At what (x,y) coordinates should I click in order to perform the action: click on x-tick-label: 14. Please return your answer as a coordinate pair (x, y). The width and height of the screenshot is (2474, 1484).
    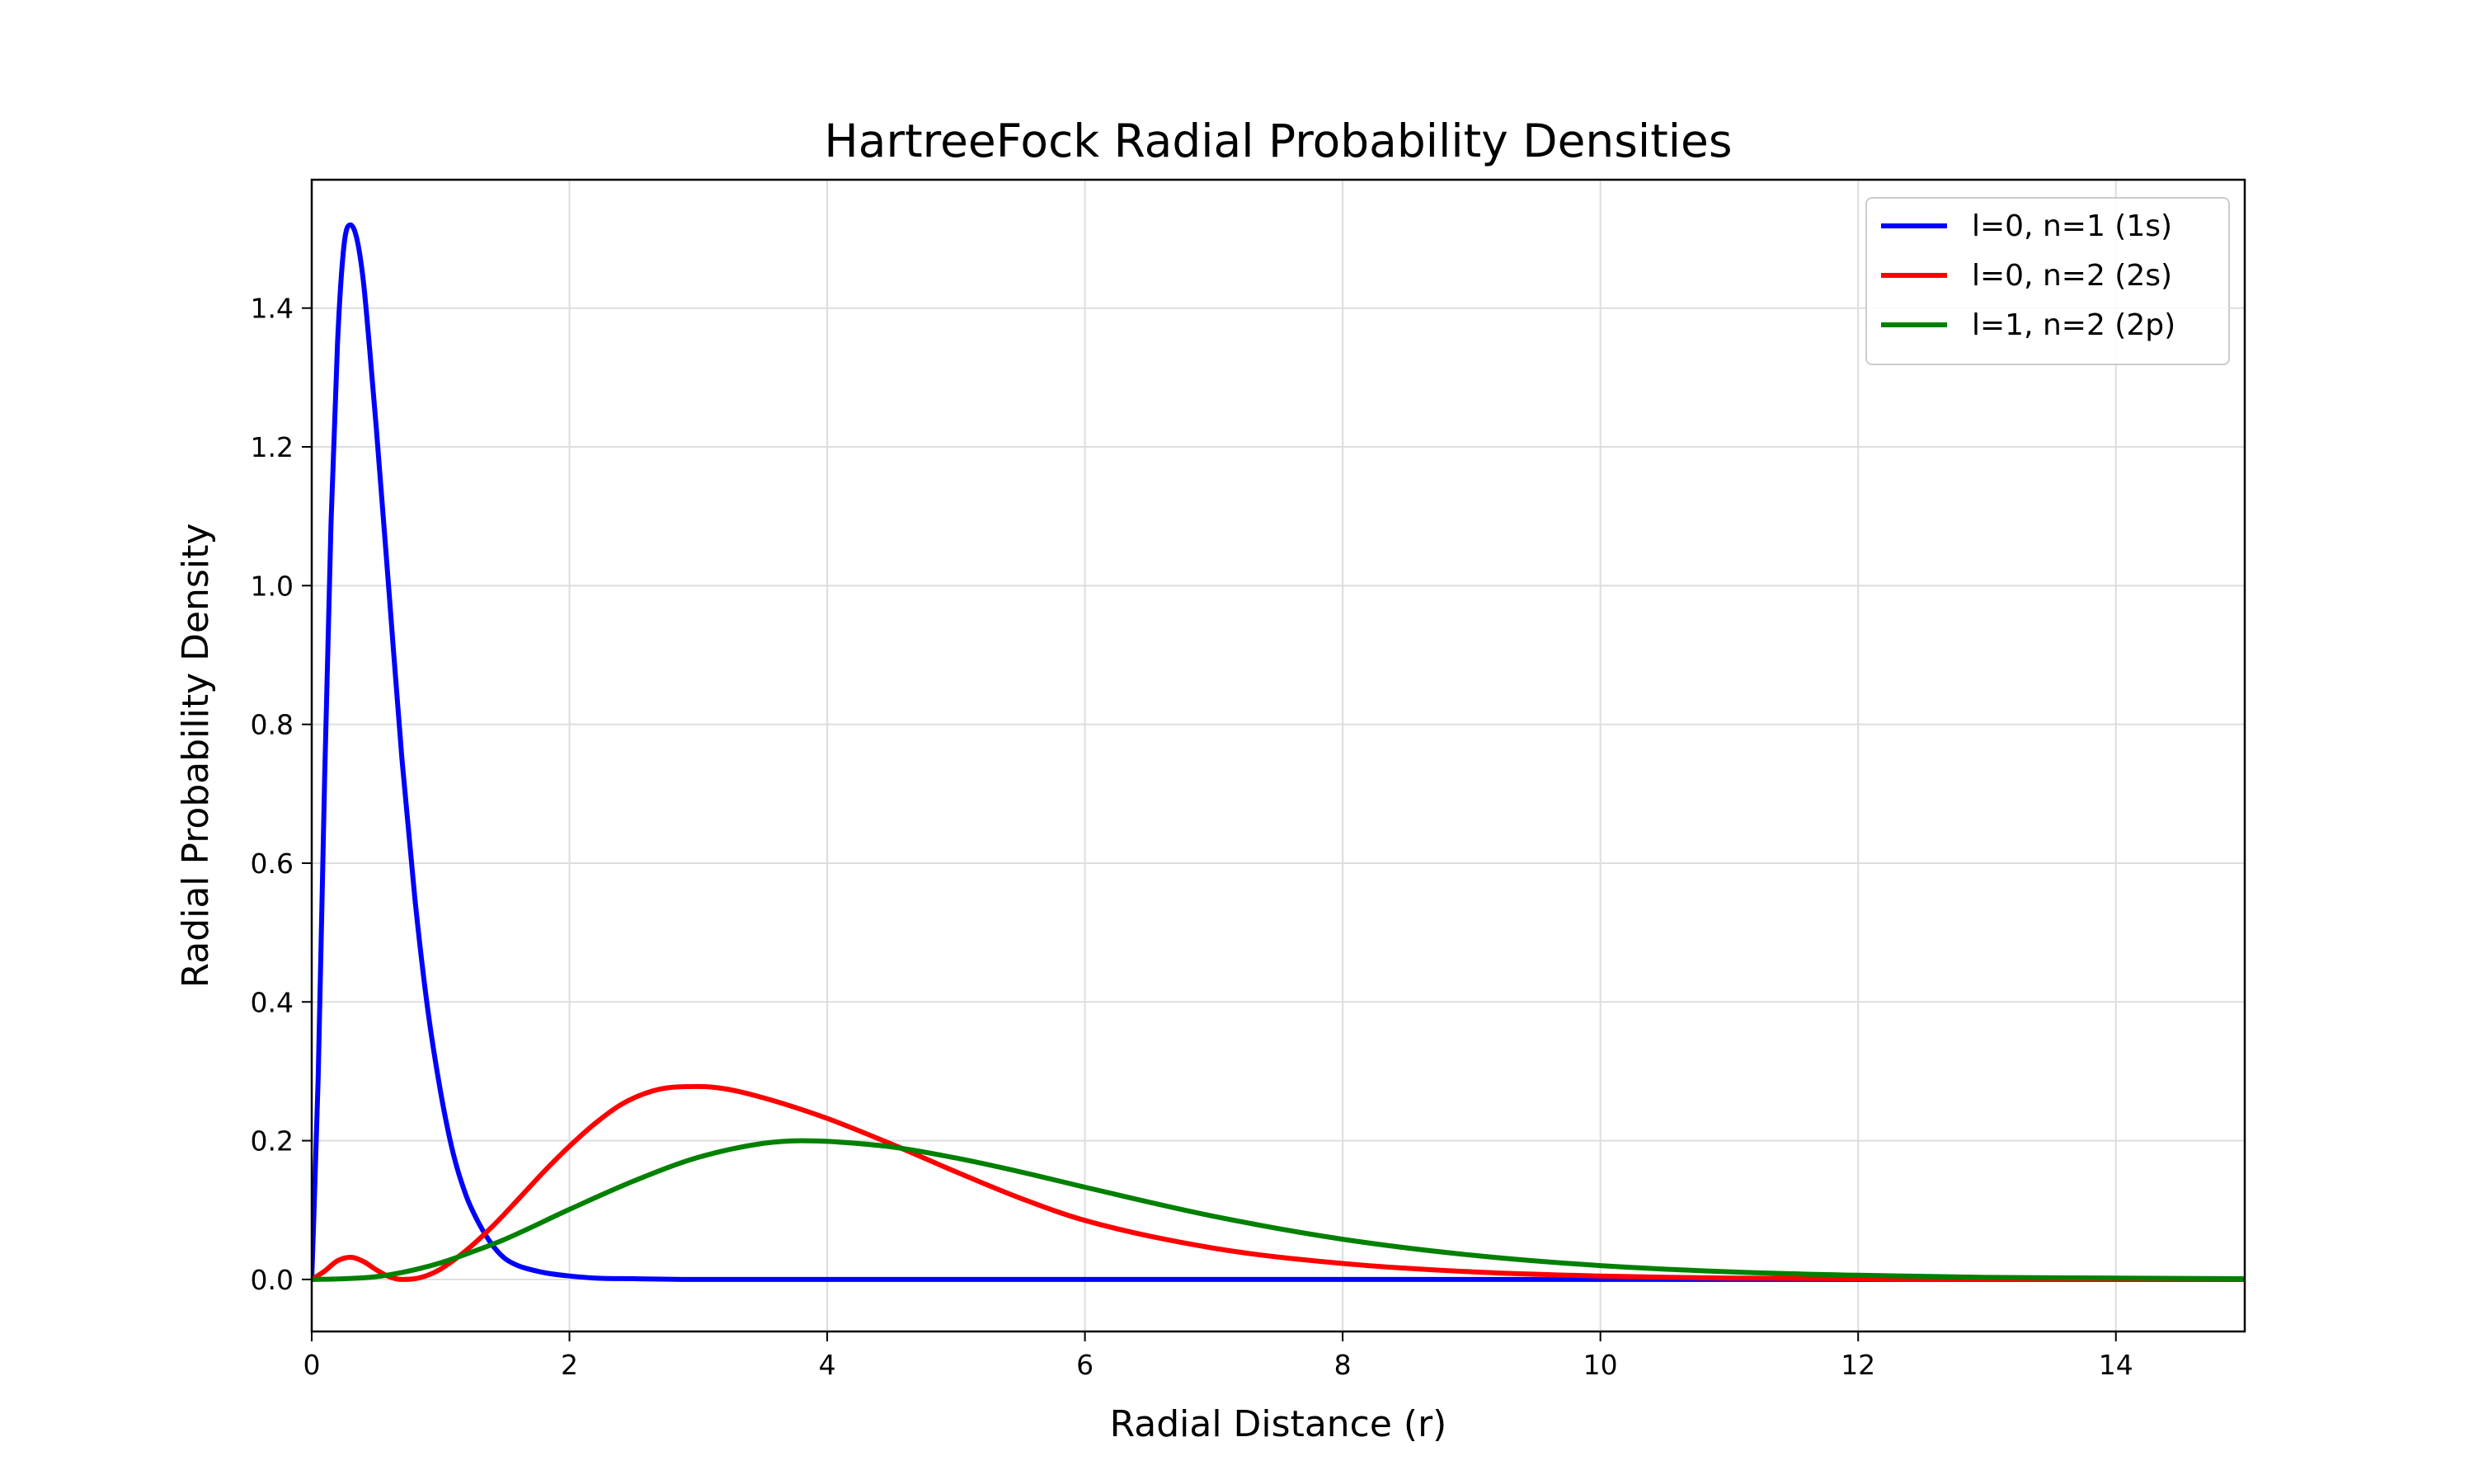
    Looking at the image, I should click on (2116, 1365).